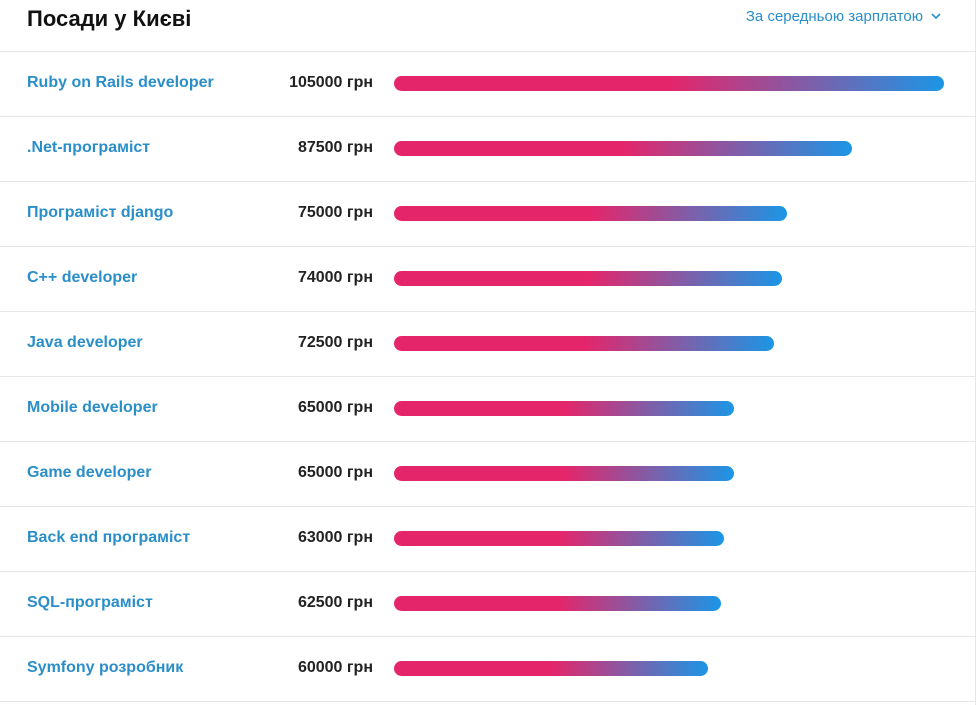 Image resolution: width=976 pixels, height=705 pixels. Describe the element at coordinates (100, 212) in the screenshot. I see `category-label-link: Програміст django` at that location.